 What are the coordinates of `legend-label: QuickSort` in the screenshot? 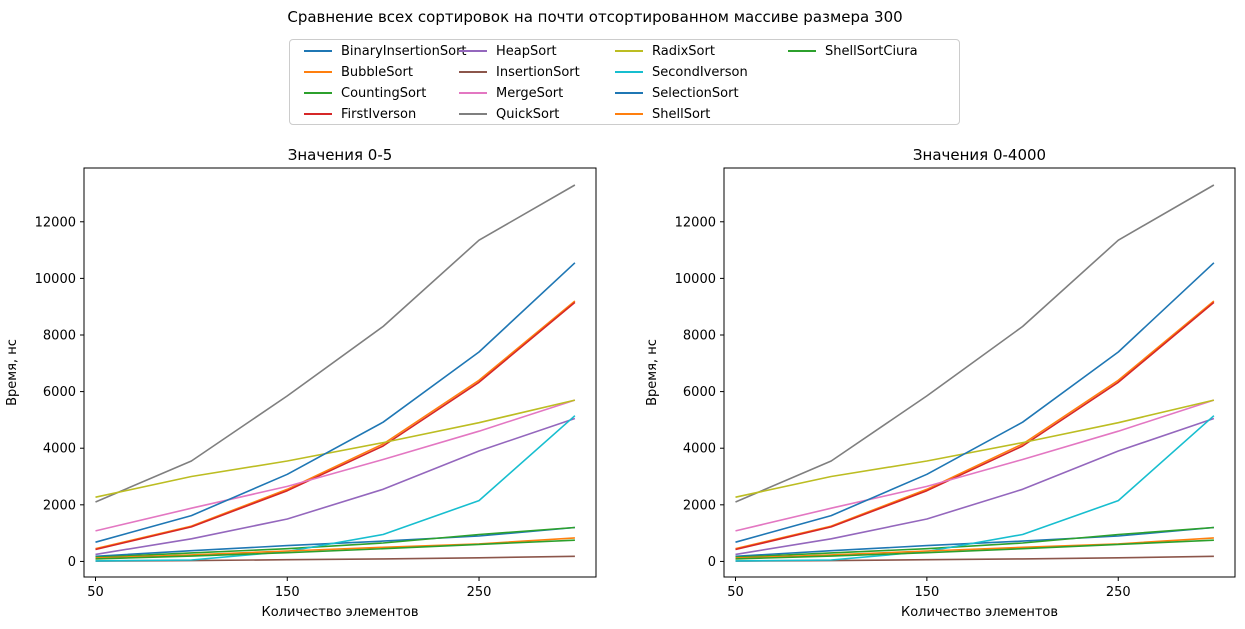 It's located at (528, 114).